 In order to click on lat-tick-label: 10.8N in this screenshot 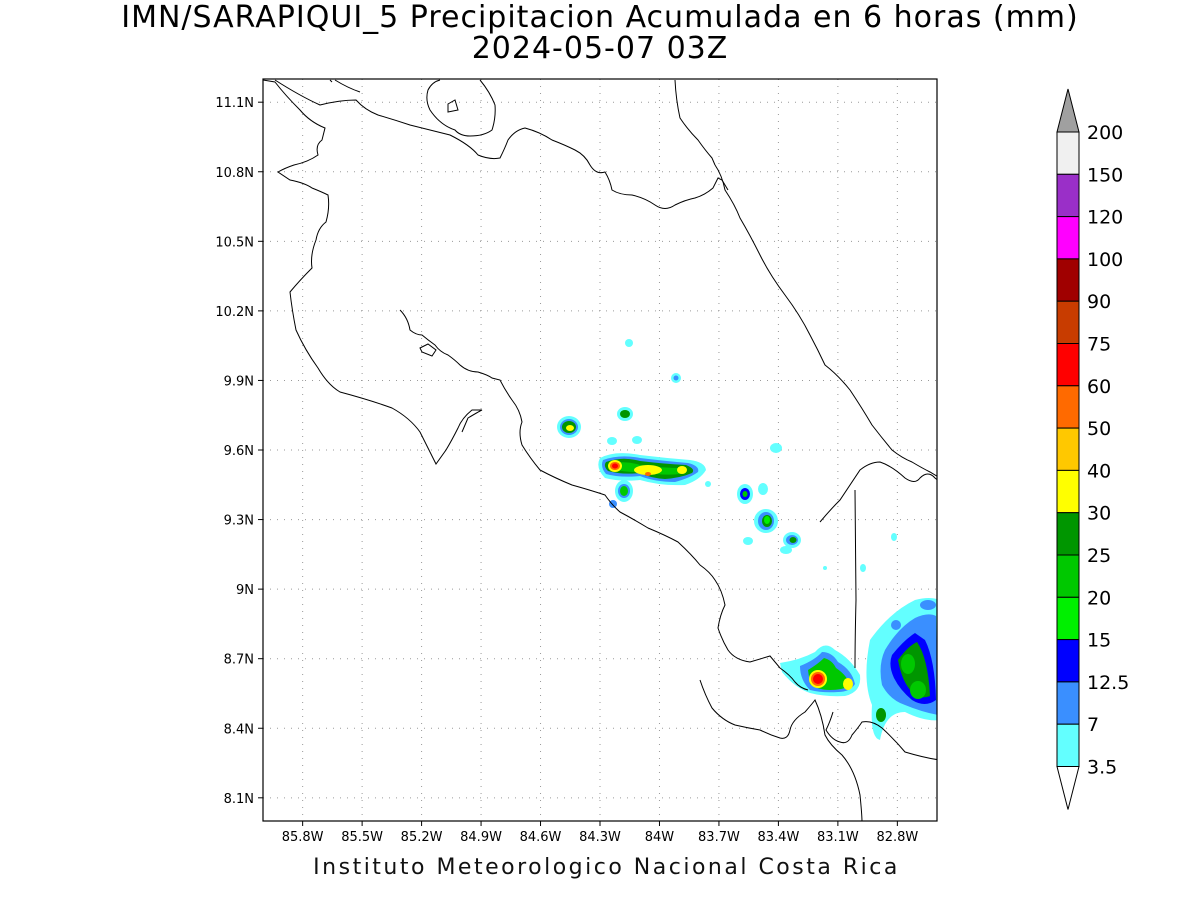, I will do `click(234, 173)`.